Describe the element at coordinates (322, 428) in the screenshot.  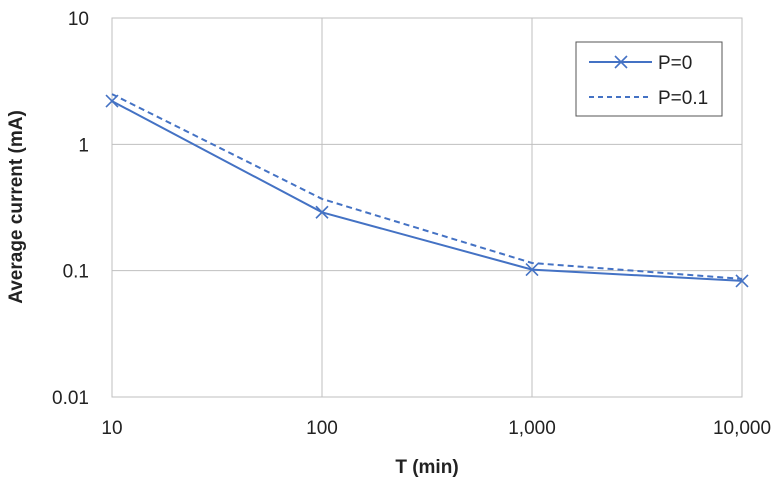
I see `x-tick-label: 100` at that location.